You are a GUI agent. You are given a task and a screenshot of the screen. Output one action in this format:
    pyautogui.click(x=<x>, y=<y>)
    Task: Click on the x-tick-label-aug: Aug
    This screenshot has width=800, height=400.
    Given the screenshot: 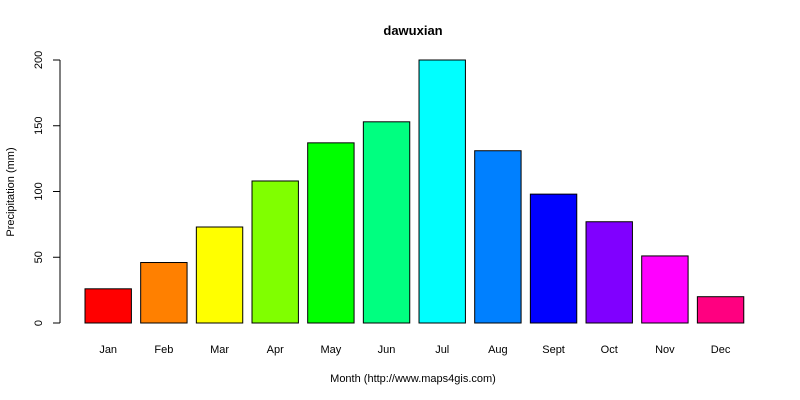 What is the action you would take?
    pyautogui.click(x=498, y=350)
    